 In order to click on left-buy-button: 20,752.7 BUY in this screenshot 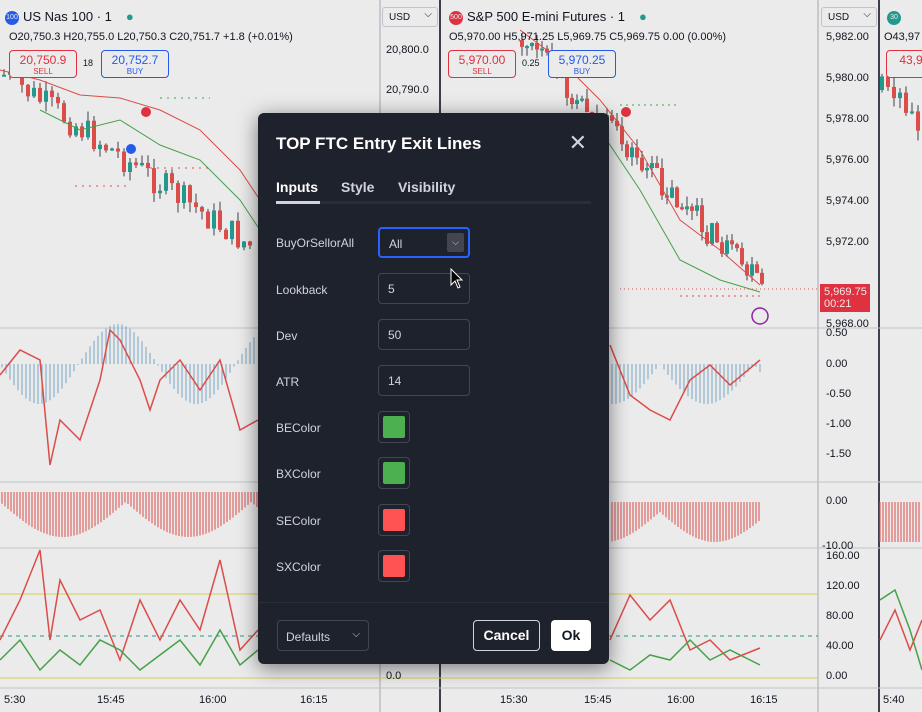, I will do `click(135, 64)`.